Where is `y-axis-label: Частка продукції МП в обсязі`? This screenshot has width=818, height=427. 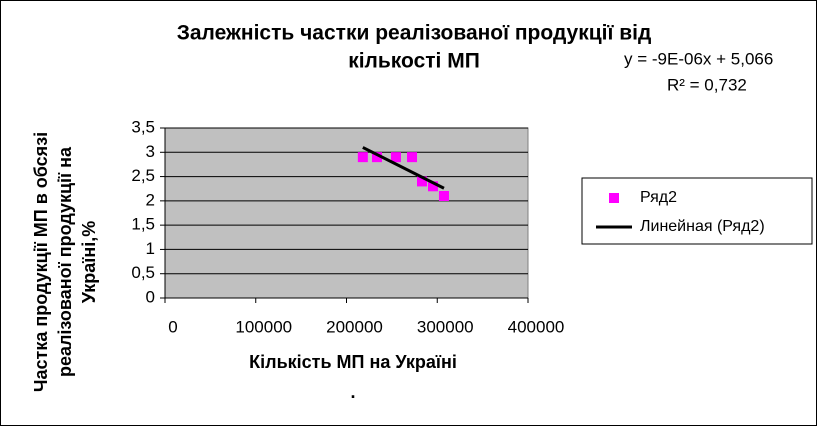
y-axis-label: Частка продукції МП в обсязі is located at coordinates (41, 262).